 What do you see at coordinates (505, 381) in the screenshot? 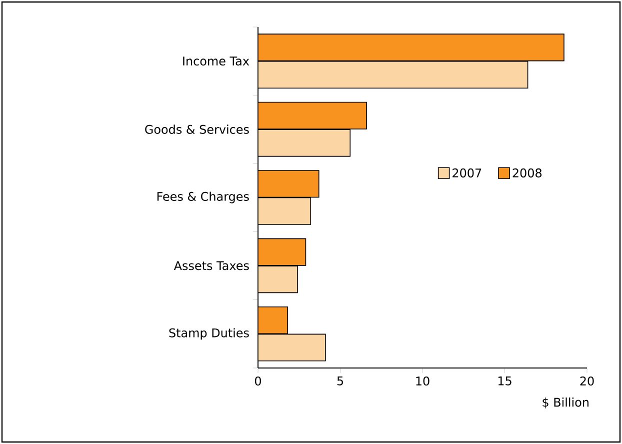
I see `x-tick-label: 15` at bounding box center [505, 381].